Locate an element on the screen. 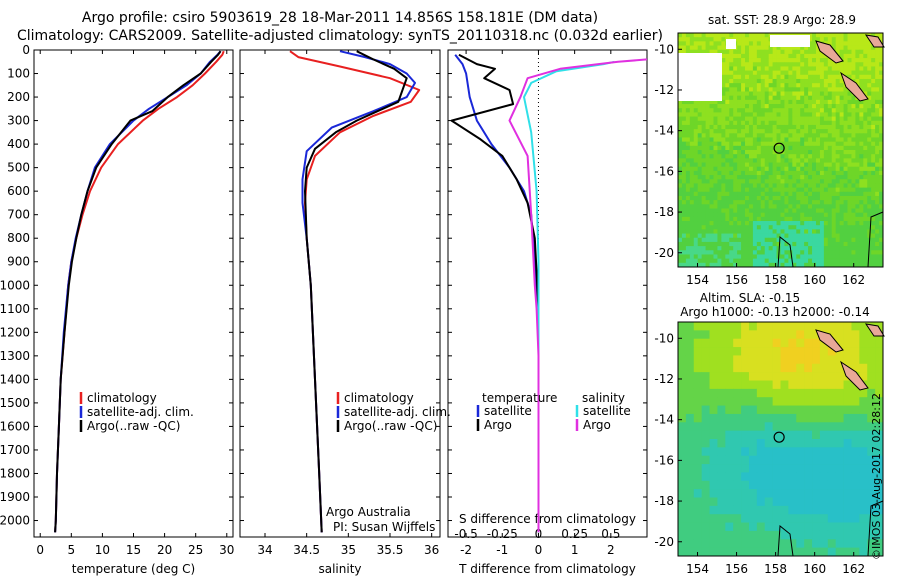  map-x-tick-label: 154 is located at coordinates (697, 569).